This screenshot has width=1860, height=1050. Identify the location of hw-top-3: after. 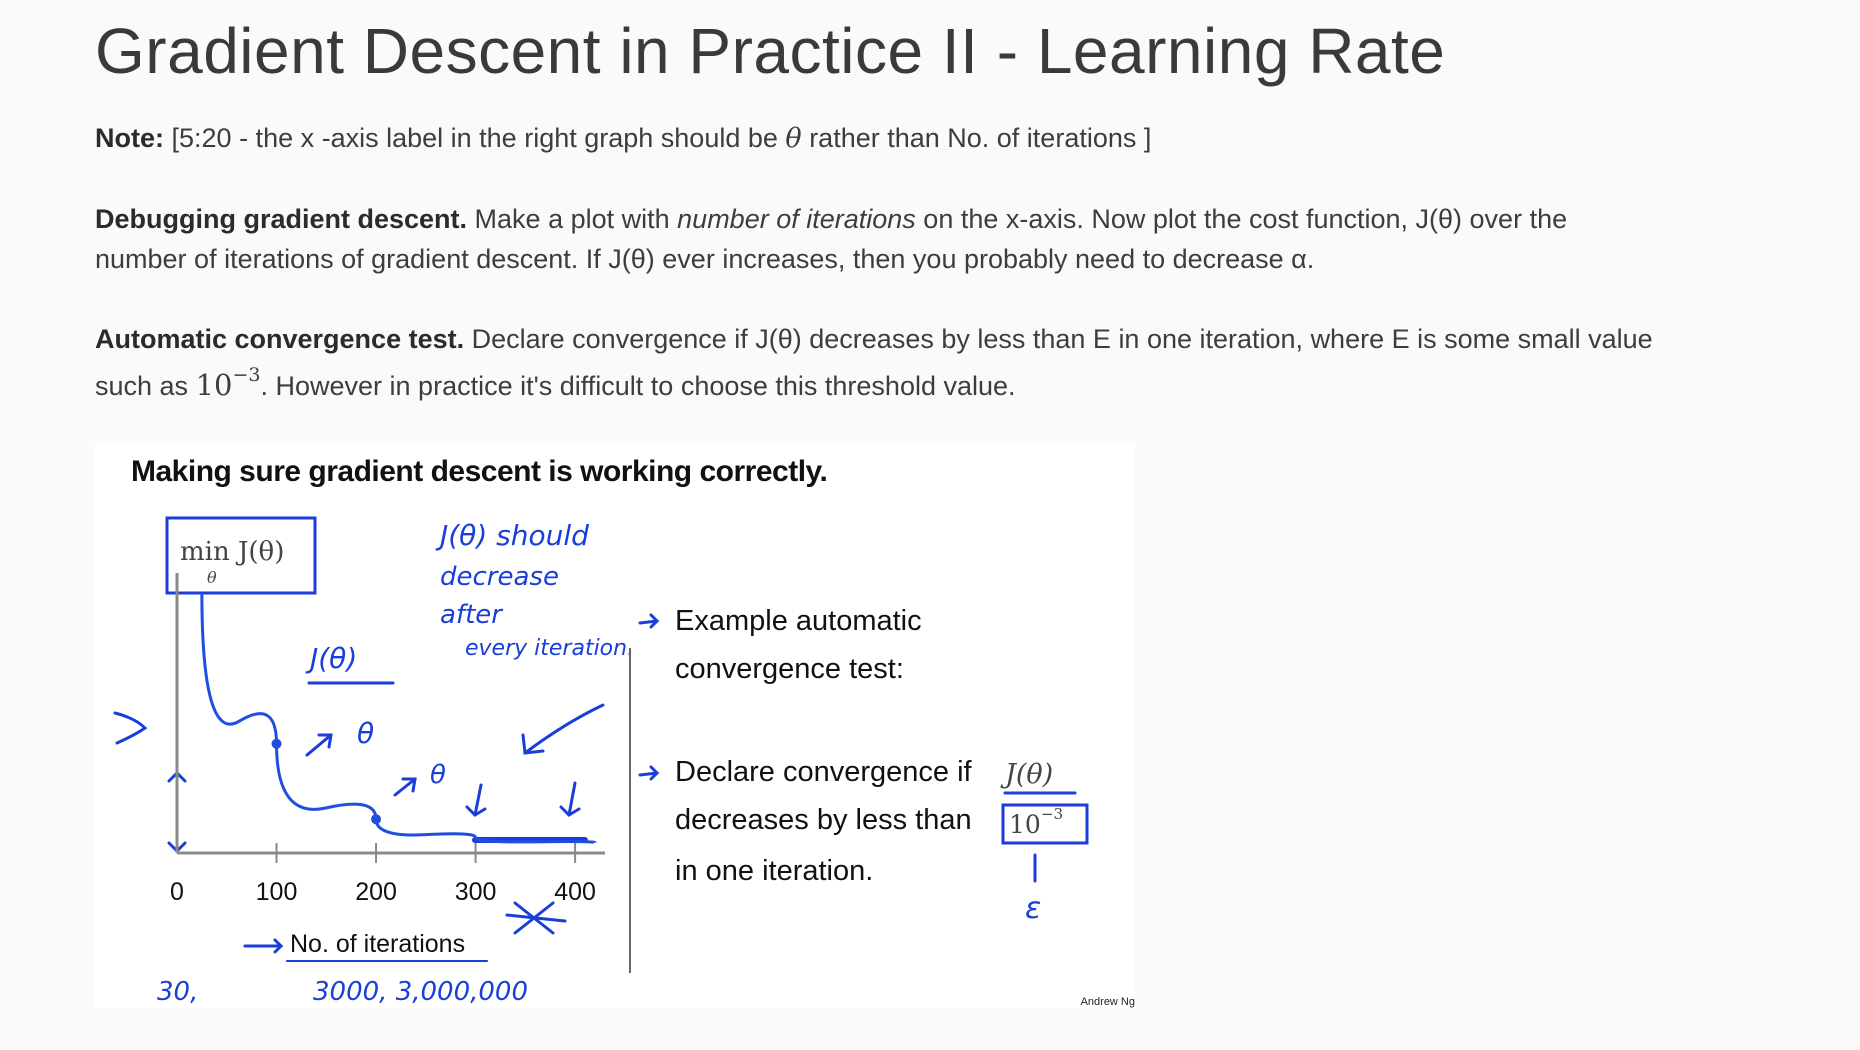
(472, 615).